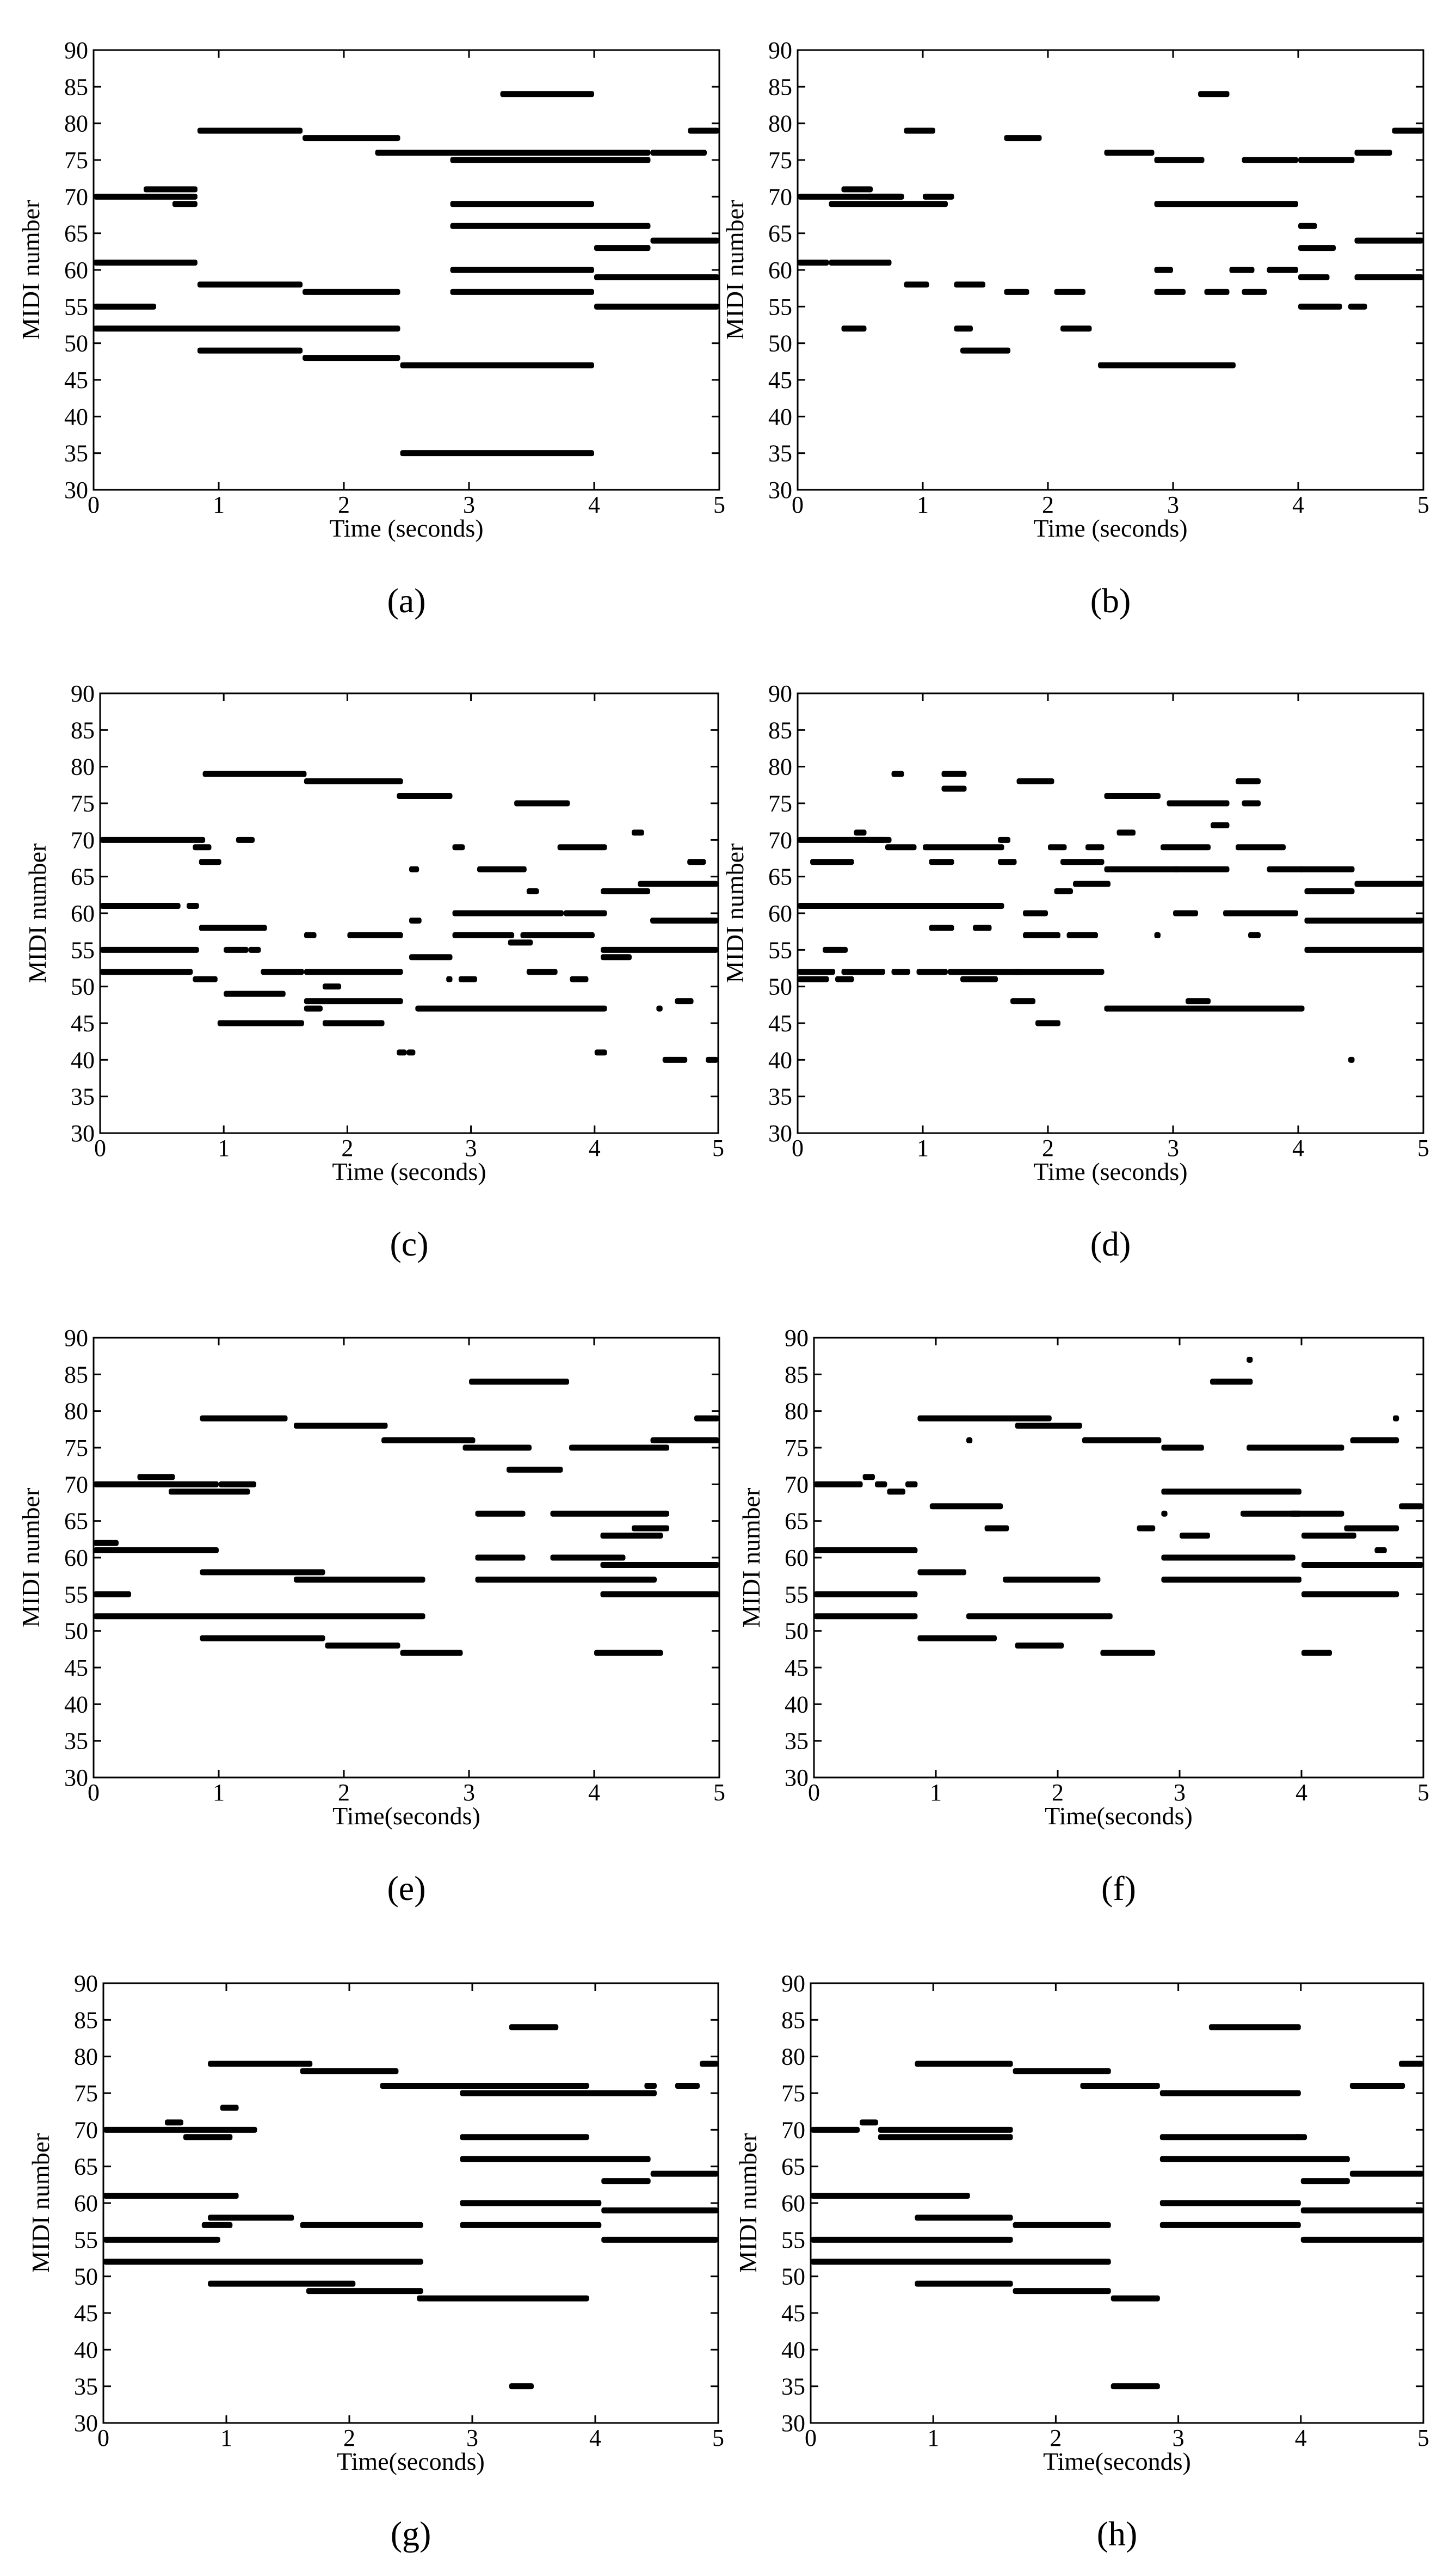  I want to click on y-tick-label: 85, so click(76, 86).